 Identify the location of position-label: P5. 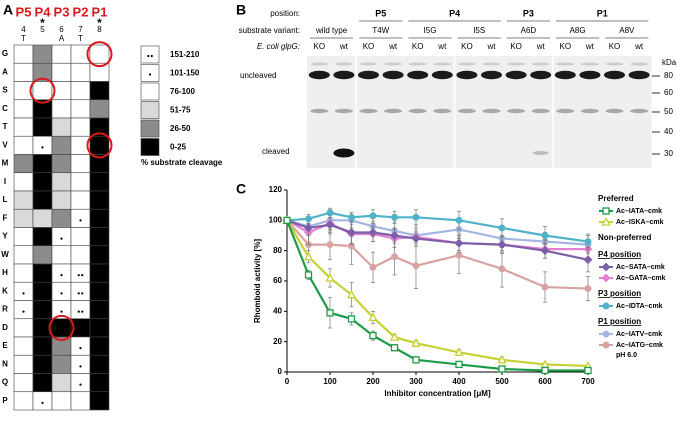
(380, 13).